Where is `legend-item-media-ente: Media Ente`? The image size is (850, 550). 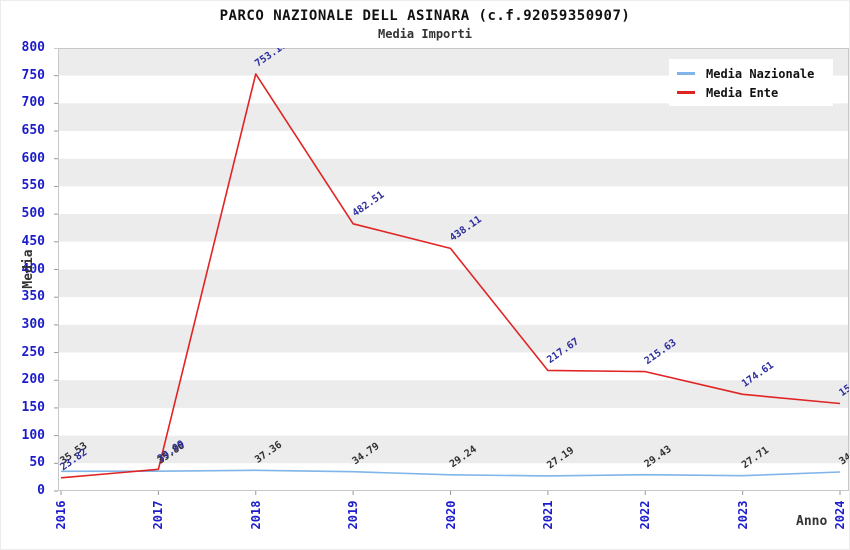
legend-item-media-ente: Media Ente is located at coordinates (752, 92).